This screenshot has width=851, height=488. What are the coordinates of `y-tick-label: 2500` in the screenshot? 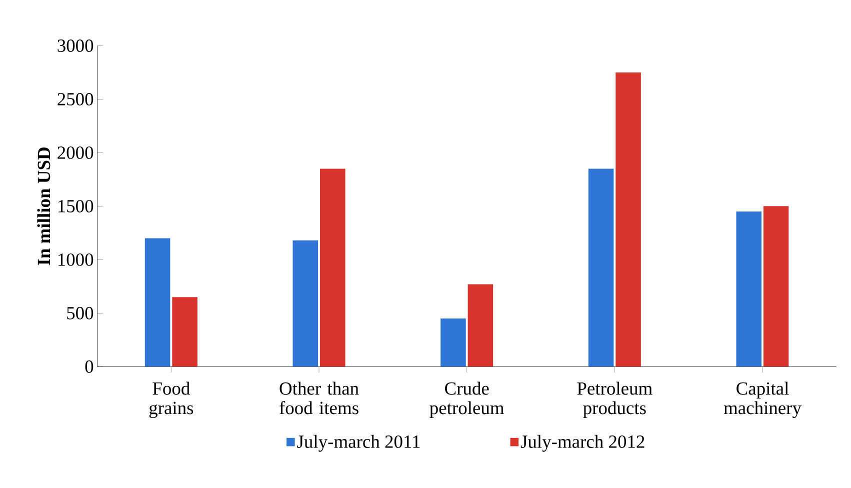 It's located at (76, 99).